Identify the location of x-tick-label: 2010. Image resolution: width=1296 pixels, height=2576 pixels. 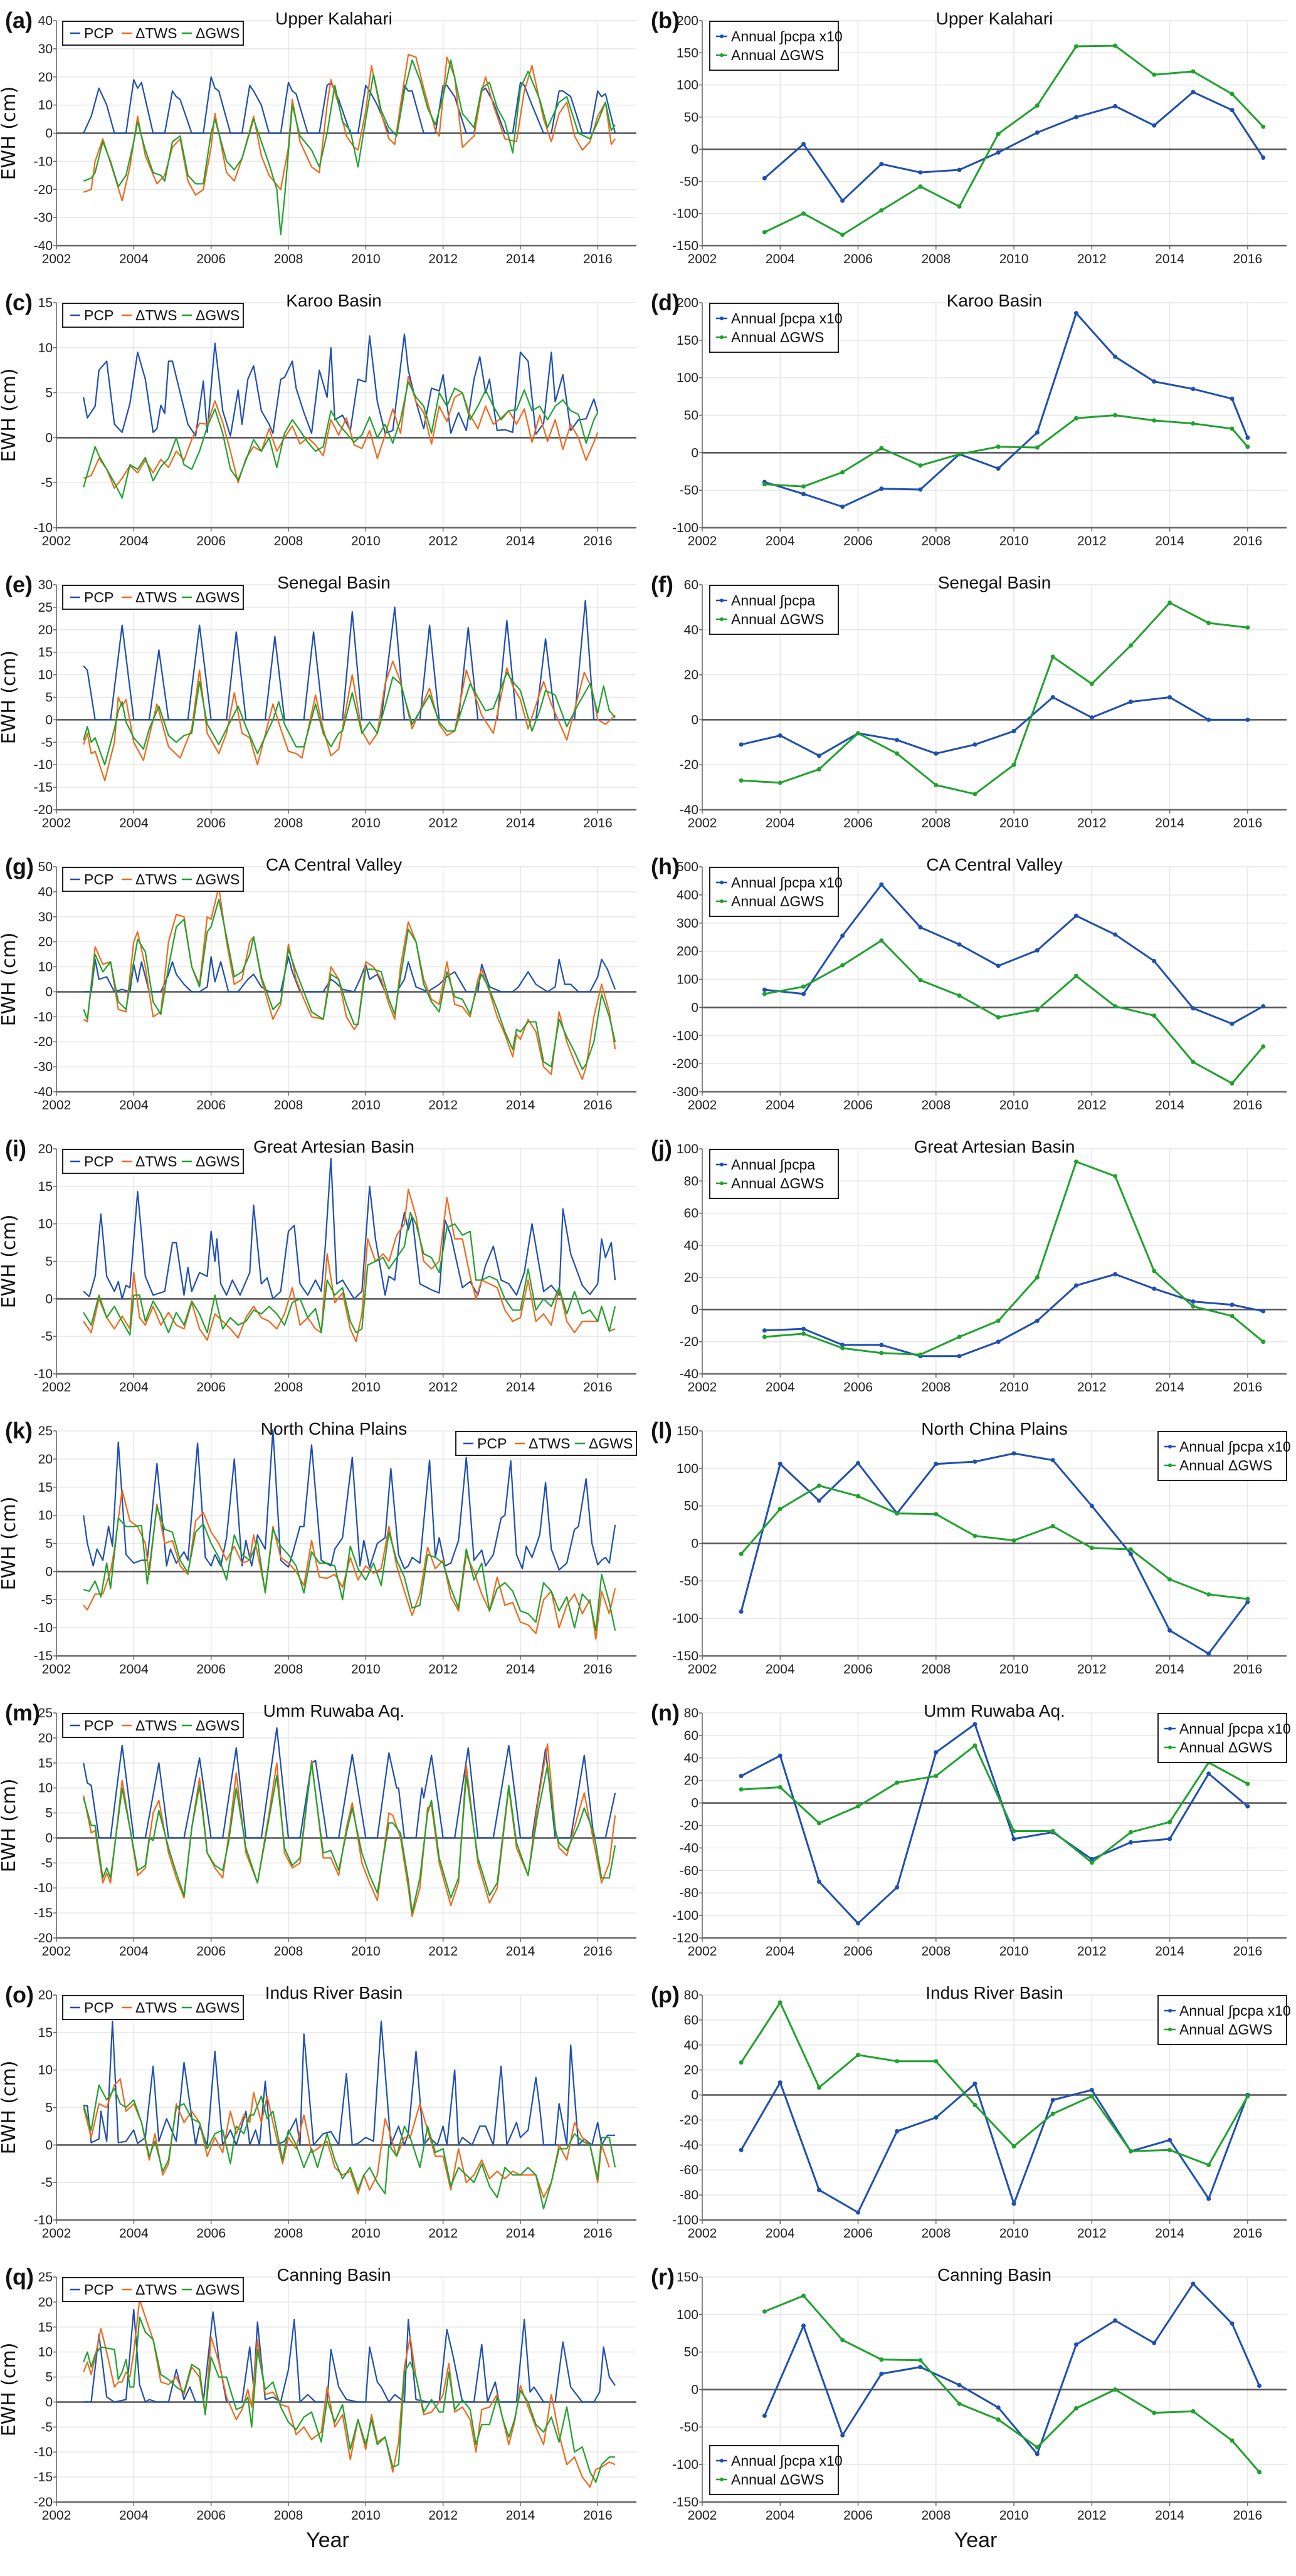
(366, 1951).